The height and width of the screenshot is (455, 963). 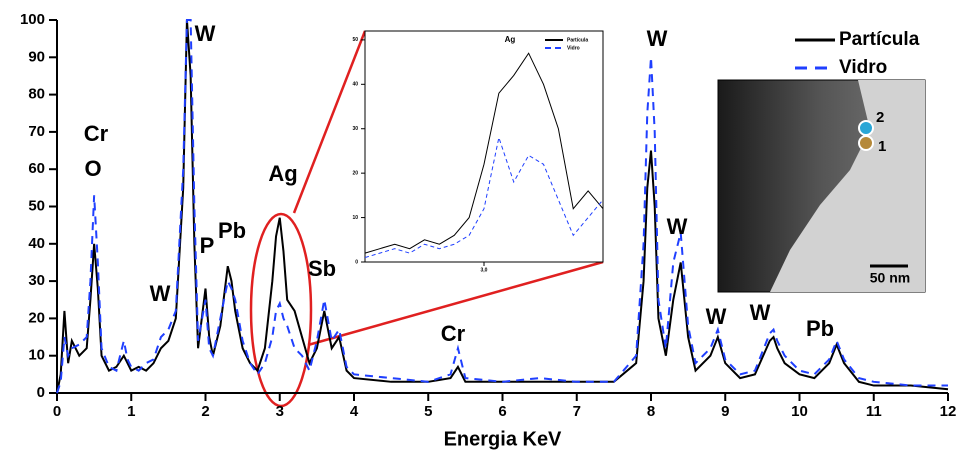 What do you see at coordinates (880, 117) in the screenshot?
I see `point-label: 2` at bounding box center [880, 117].